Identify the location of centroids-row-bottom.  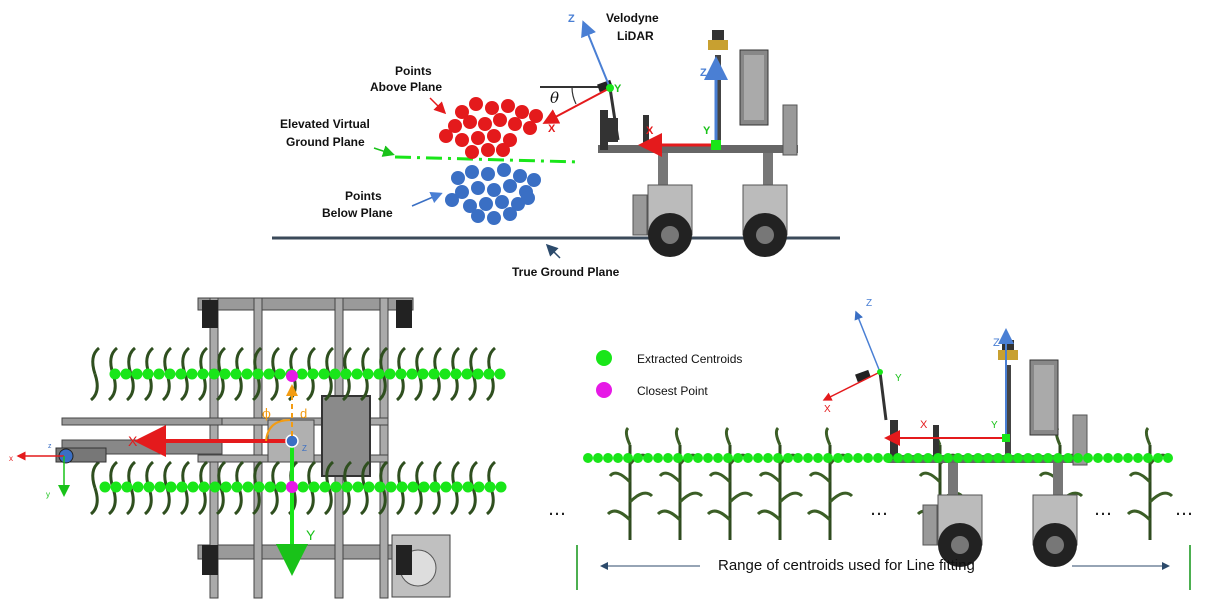
(303, 487).